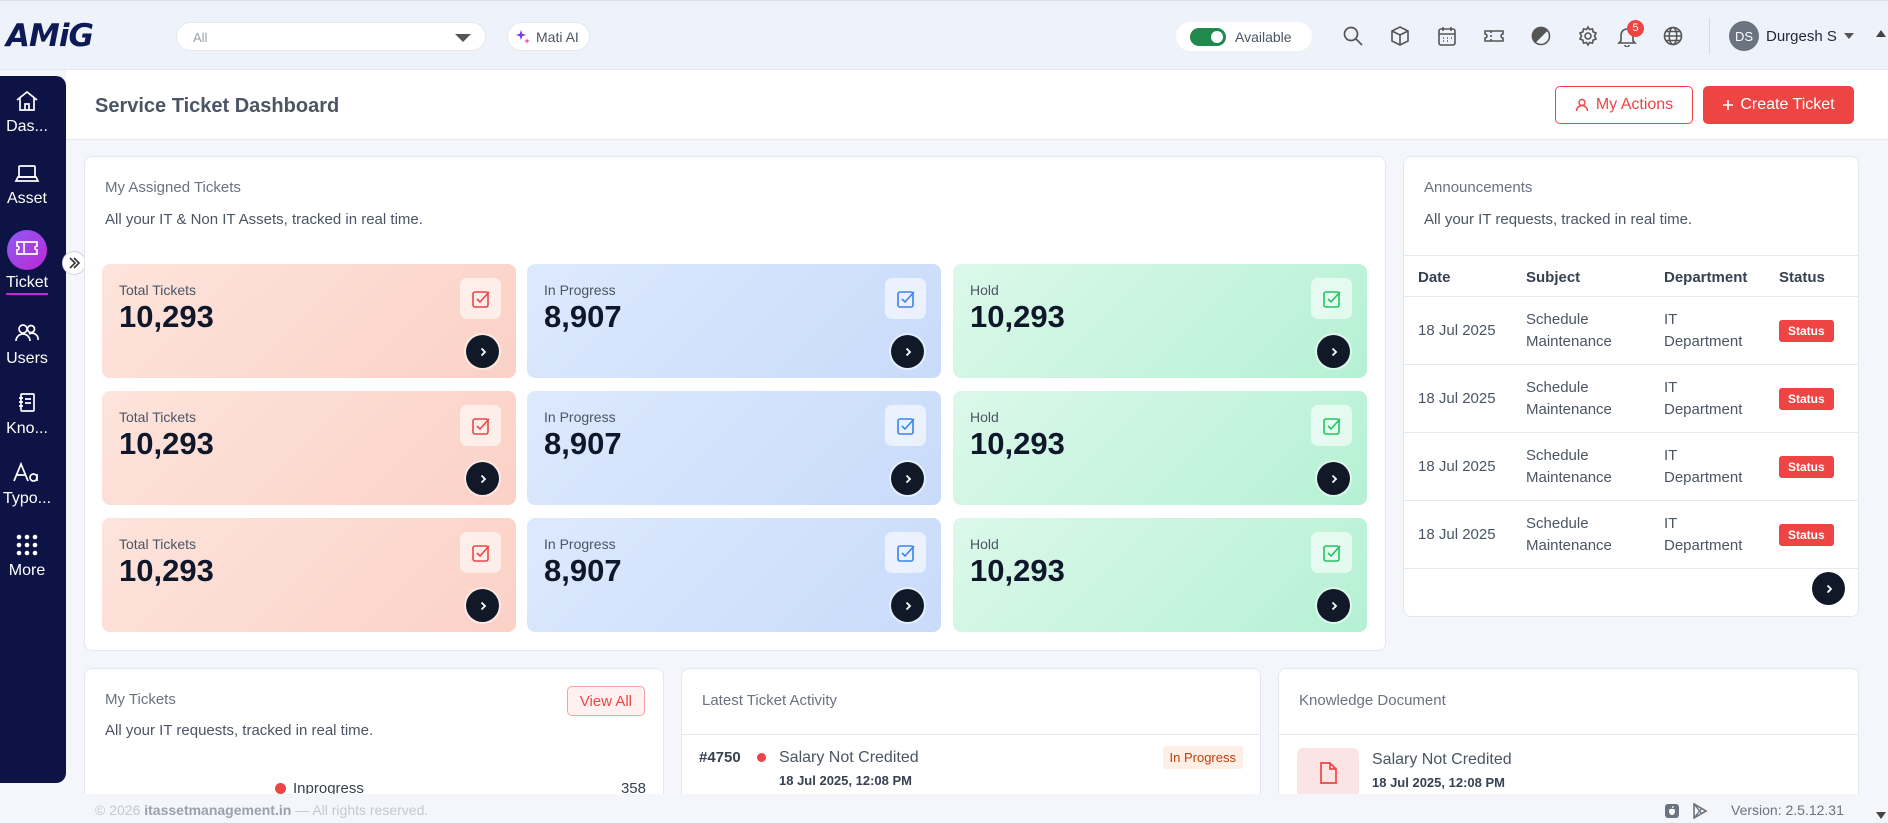  I want to click on apple-store-icon, so click(1672, 811).